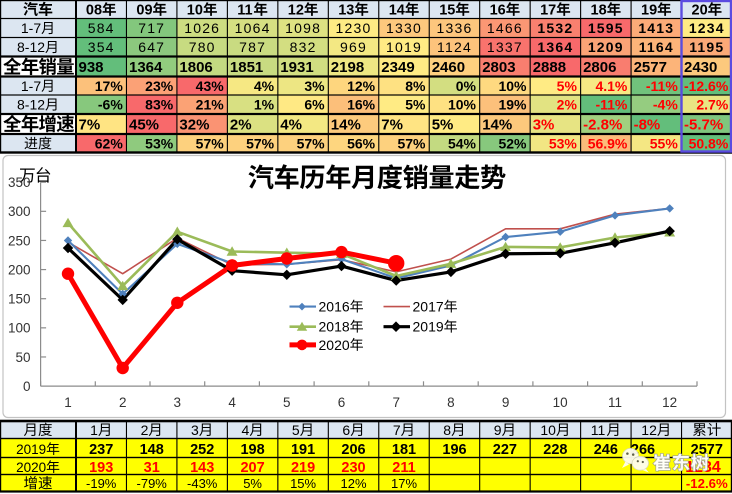 The image size is (732, 494). I want to click on svg-text: 2019, so click(31, 449).